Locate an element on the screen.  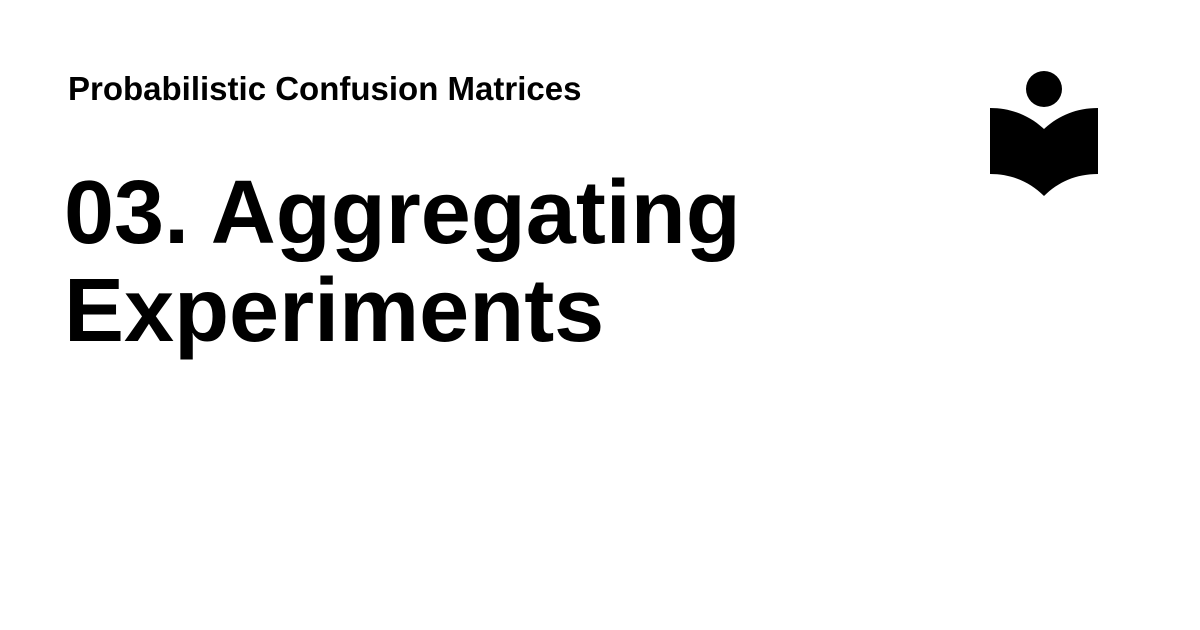
reading-person-book-icon is located at coordinates (1044, 133).